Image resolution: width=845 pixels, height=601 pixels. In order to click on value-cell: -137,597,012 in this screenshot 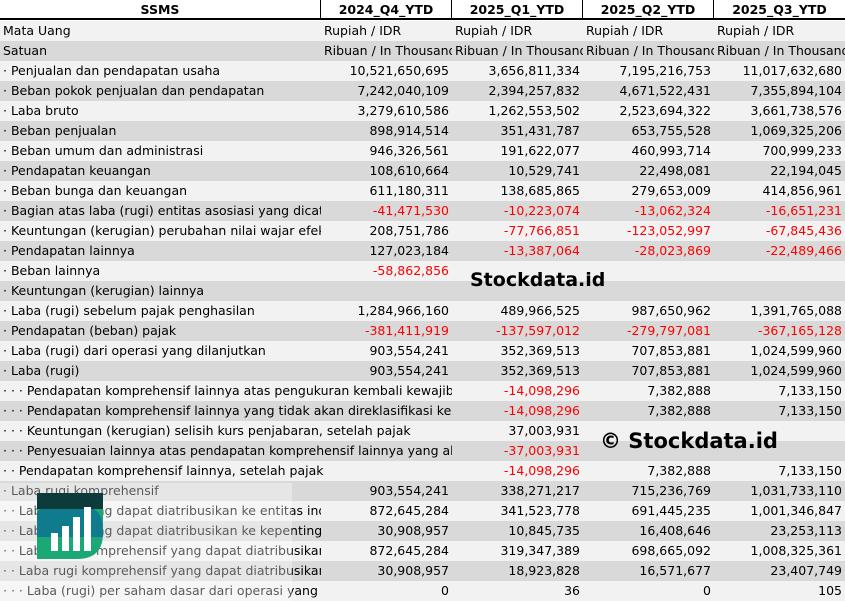, I will do `click(537, 330)`.